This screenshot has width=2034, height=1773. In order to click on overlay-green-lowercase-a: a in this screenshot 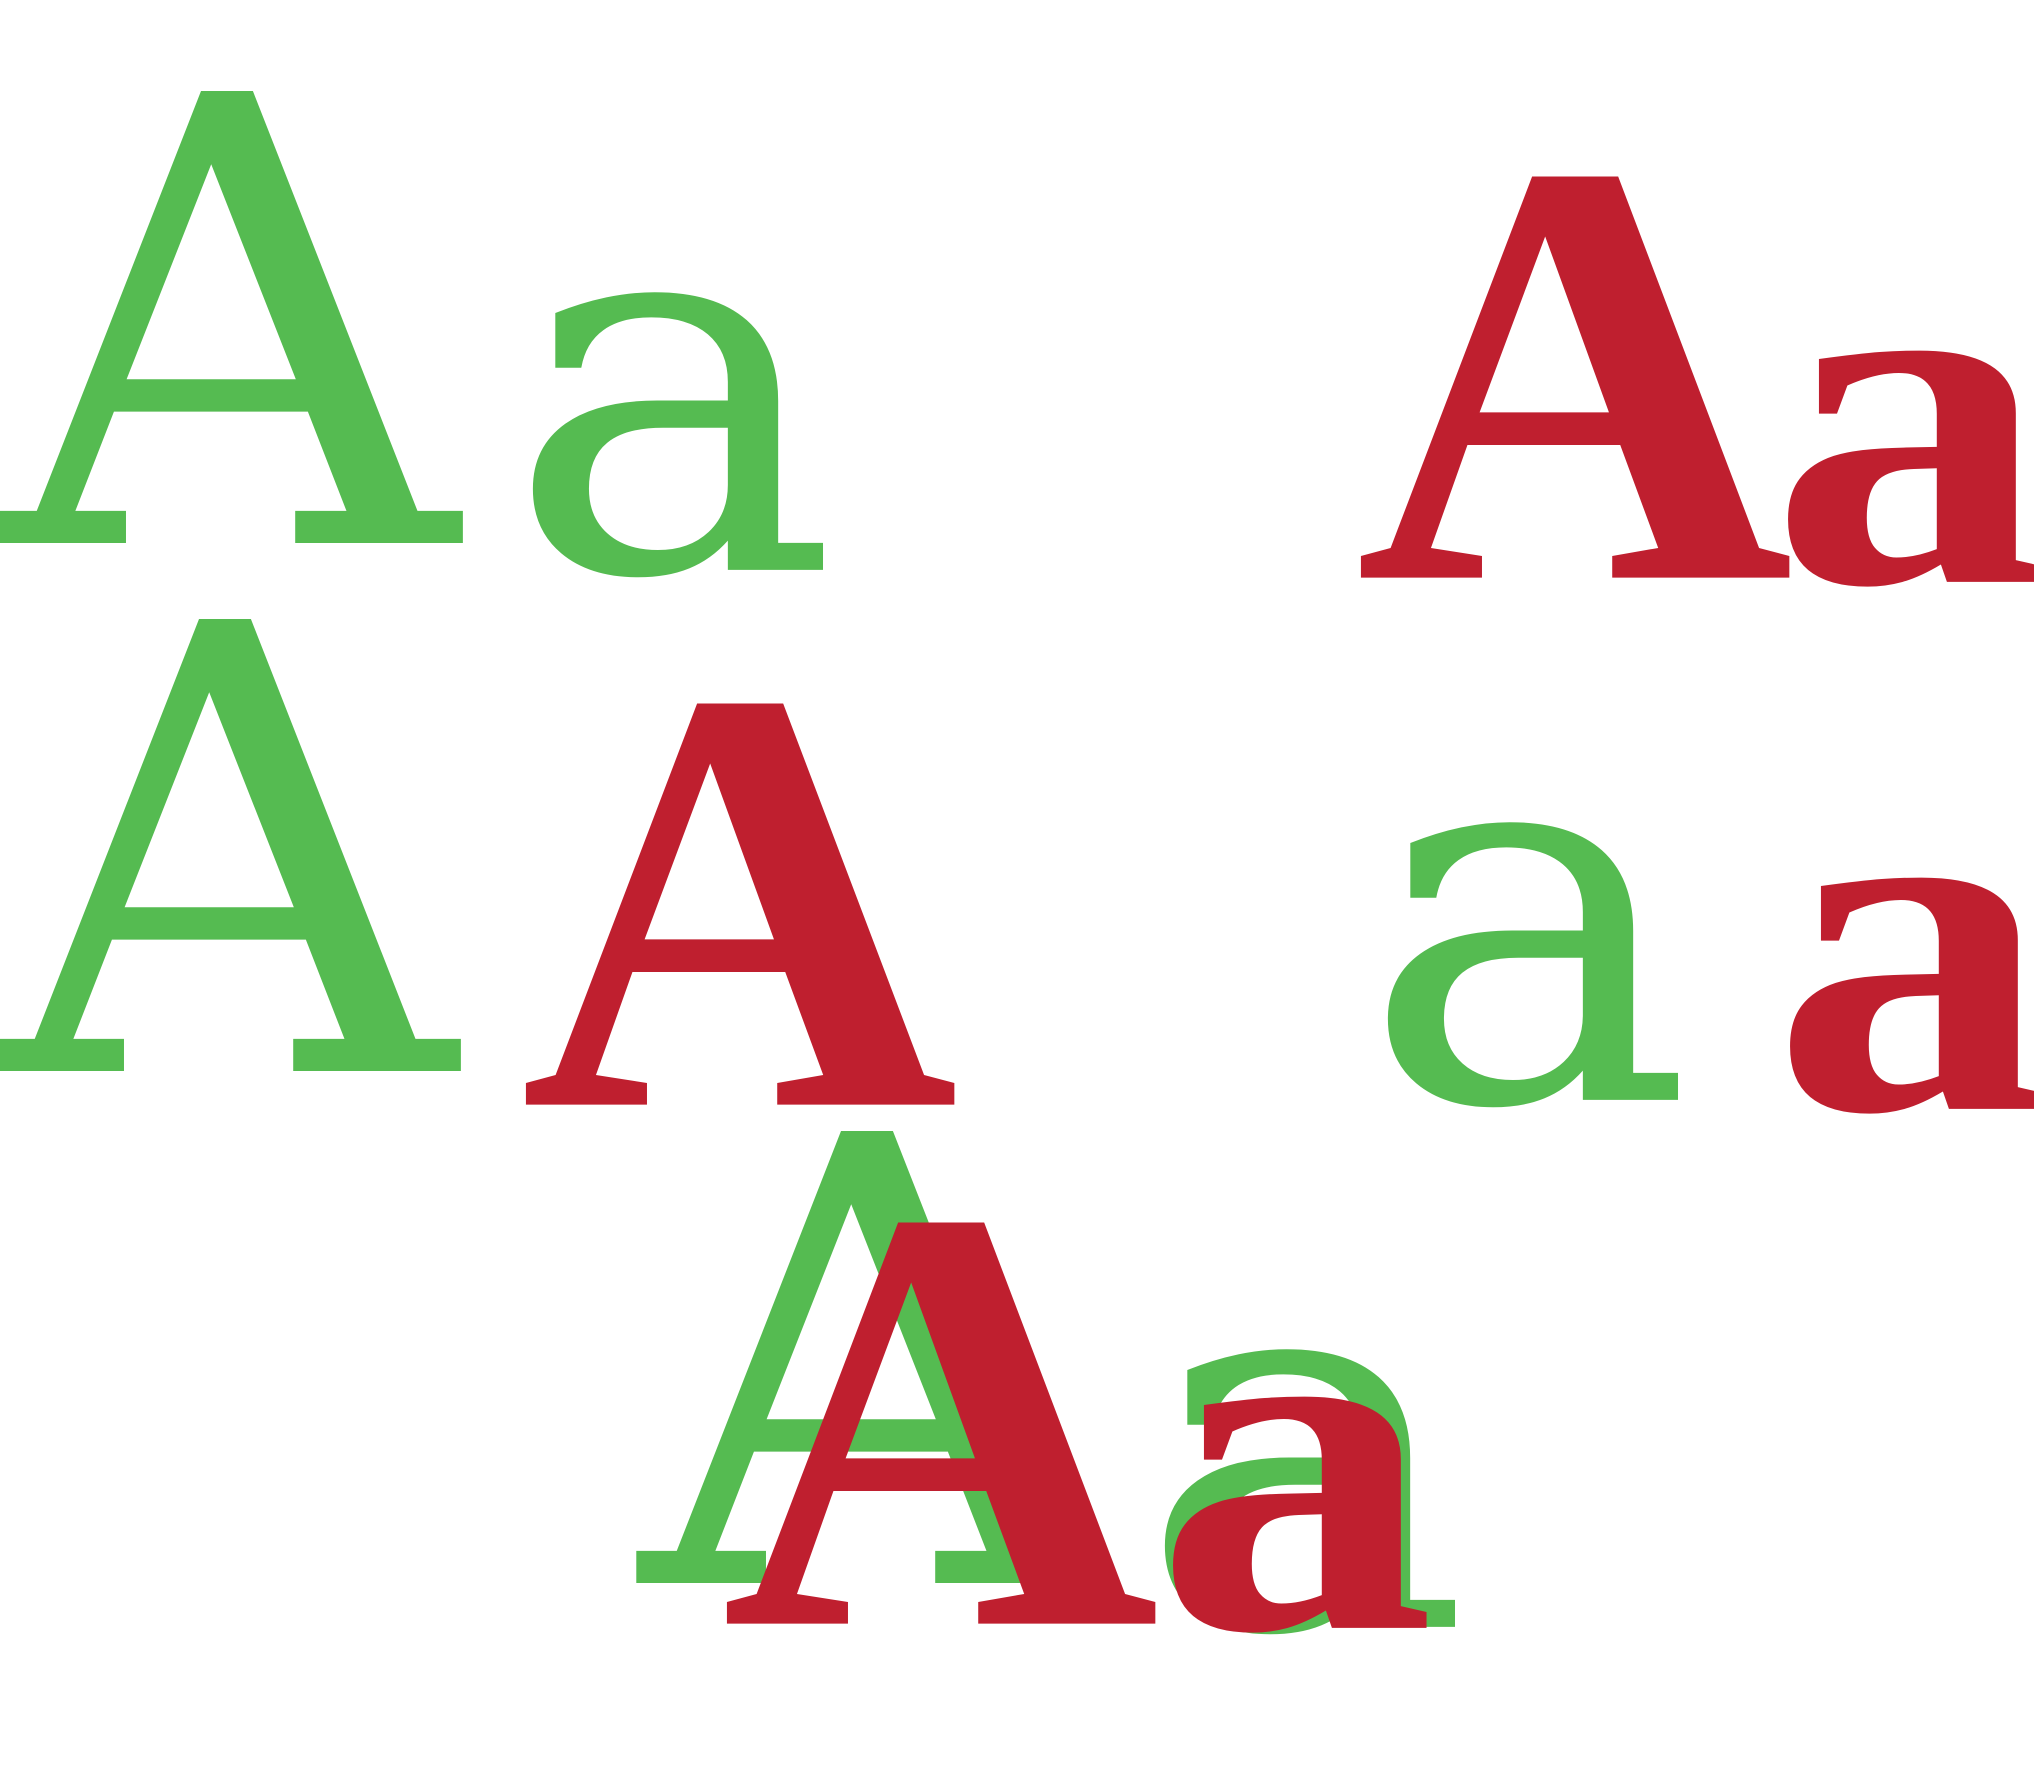, I will do `click(1304, 1447)`.